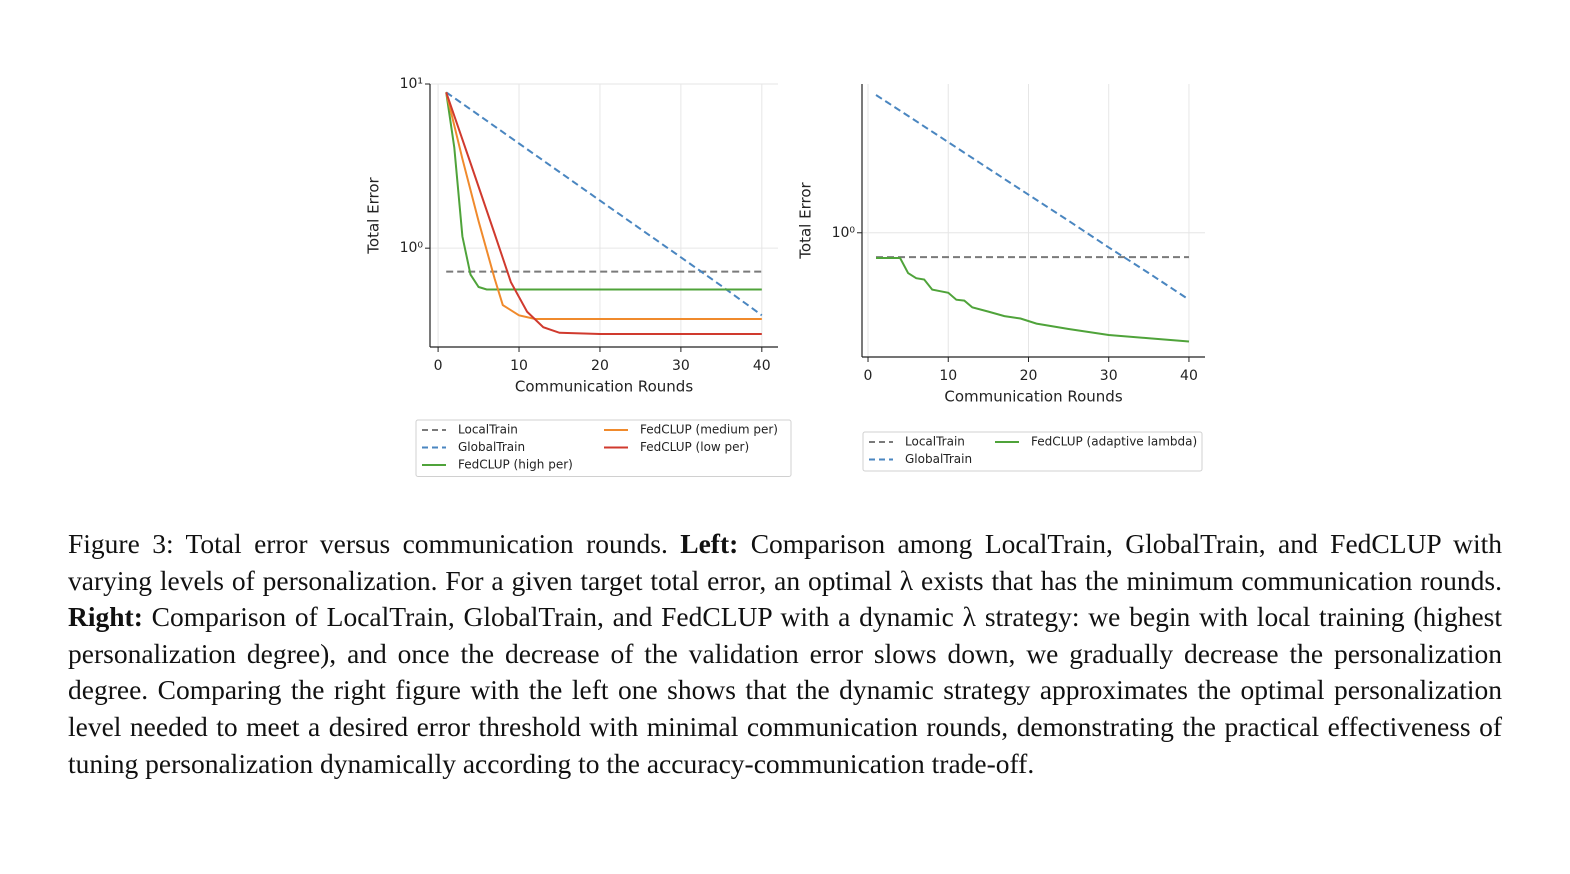  What do you see at coordinates (709, 430) in the screenshot?
I see `legend-label: FedCLUP (medium per)` at bounding box center [709, 430].